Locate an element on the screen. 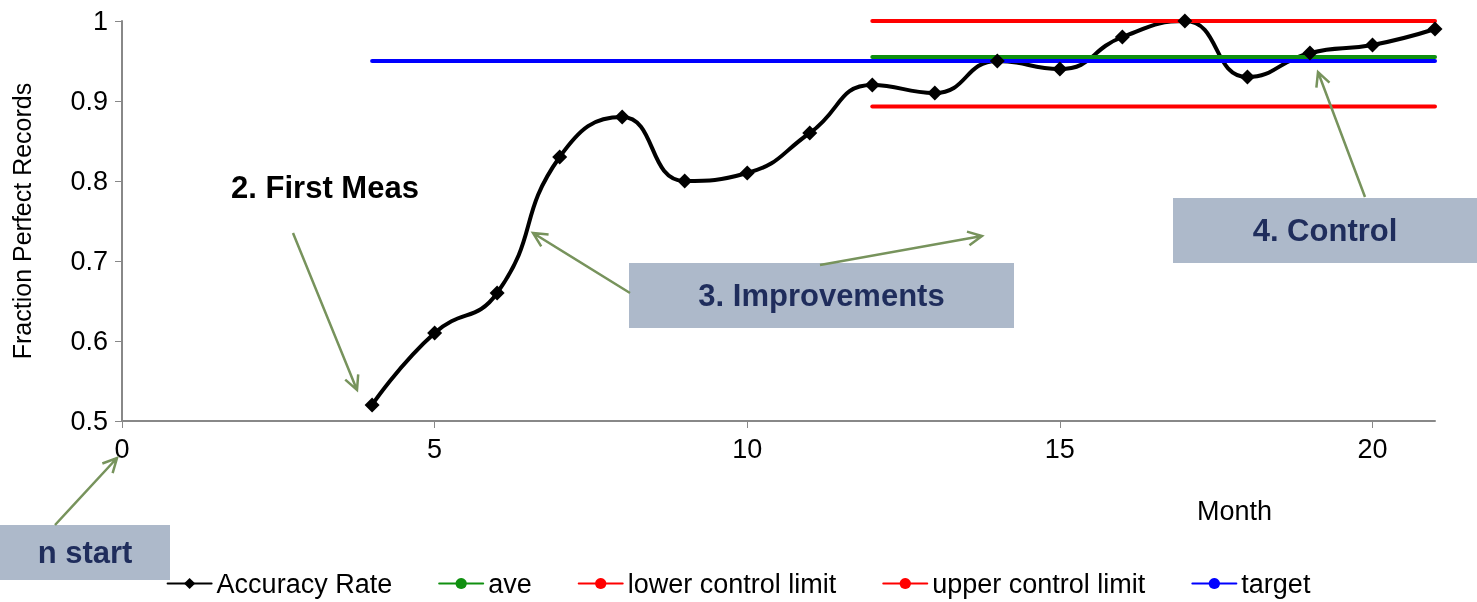 The width and height of the screenshot is (1477, 602). legend-label: upper control limit is located at coordinates (1039, 583).